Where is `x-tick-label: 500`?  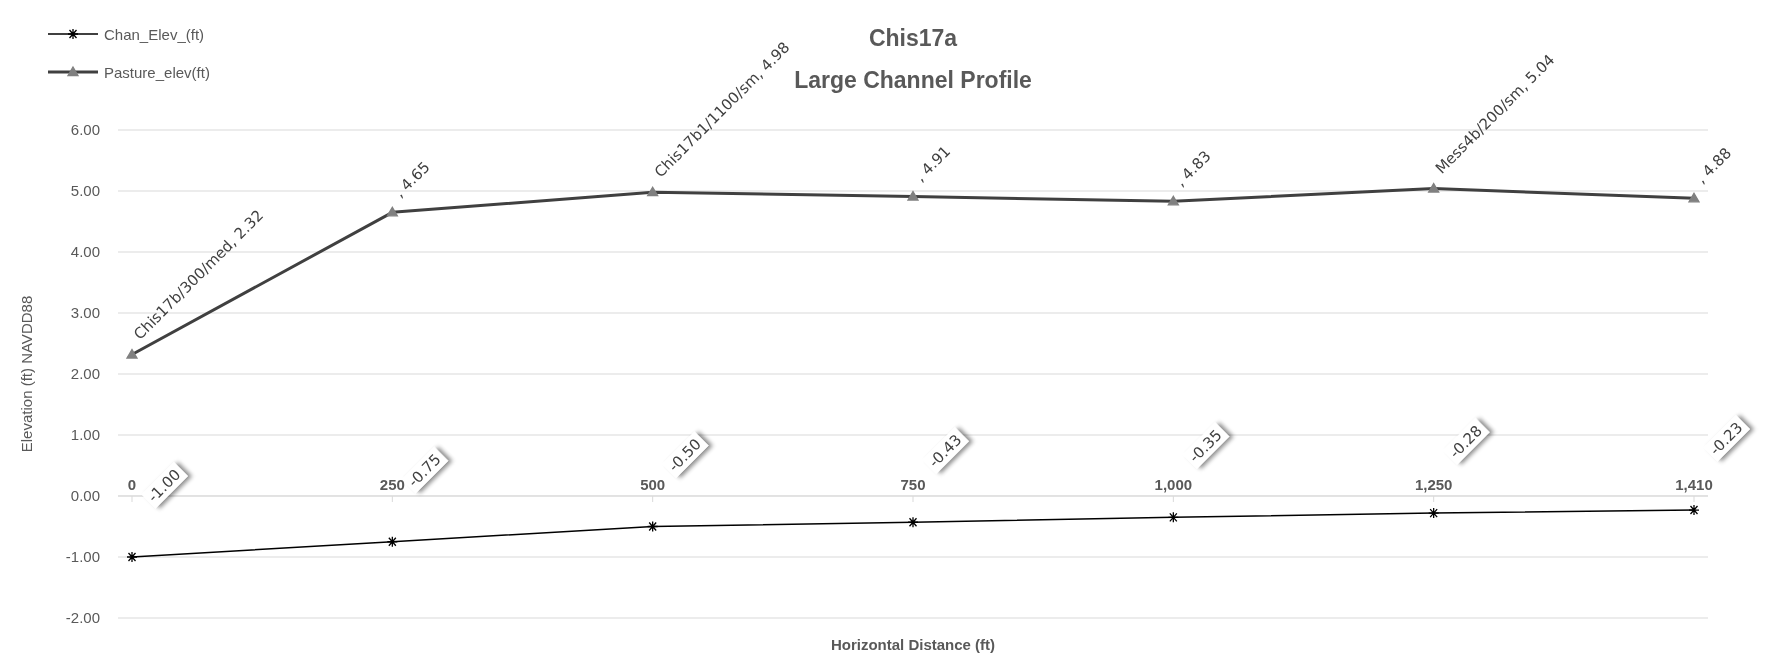
x-tick-label: 500 is located at coordinates (653, 484).